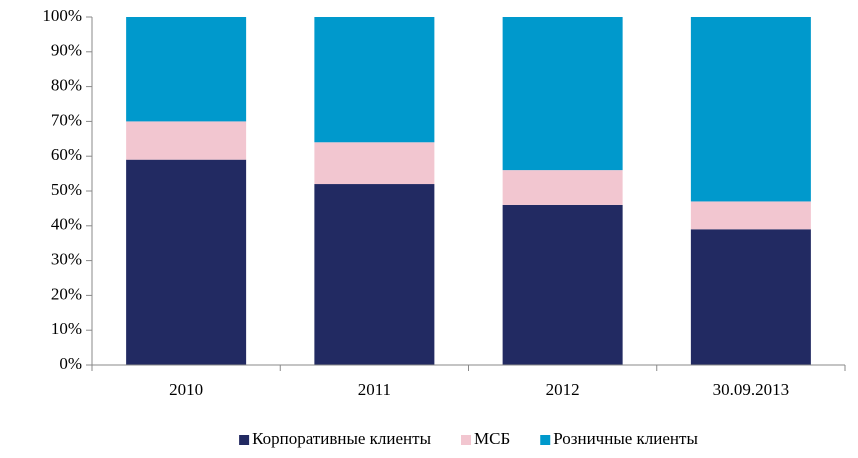 The height and width of the screenshot is (458, 858). What do you see at coordinates (66, 328) in the screenshot?
I see `y-tick-label: 10%` at bounding box center [66, 328].